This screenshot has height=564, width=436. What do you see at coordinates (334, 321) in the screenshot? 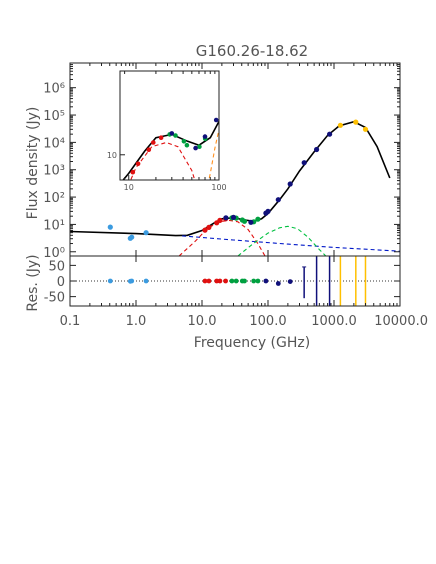
I see `x-tick-label: 1000.0` at bounding box center [334, 321].